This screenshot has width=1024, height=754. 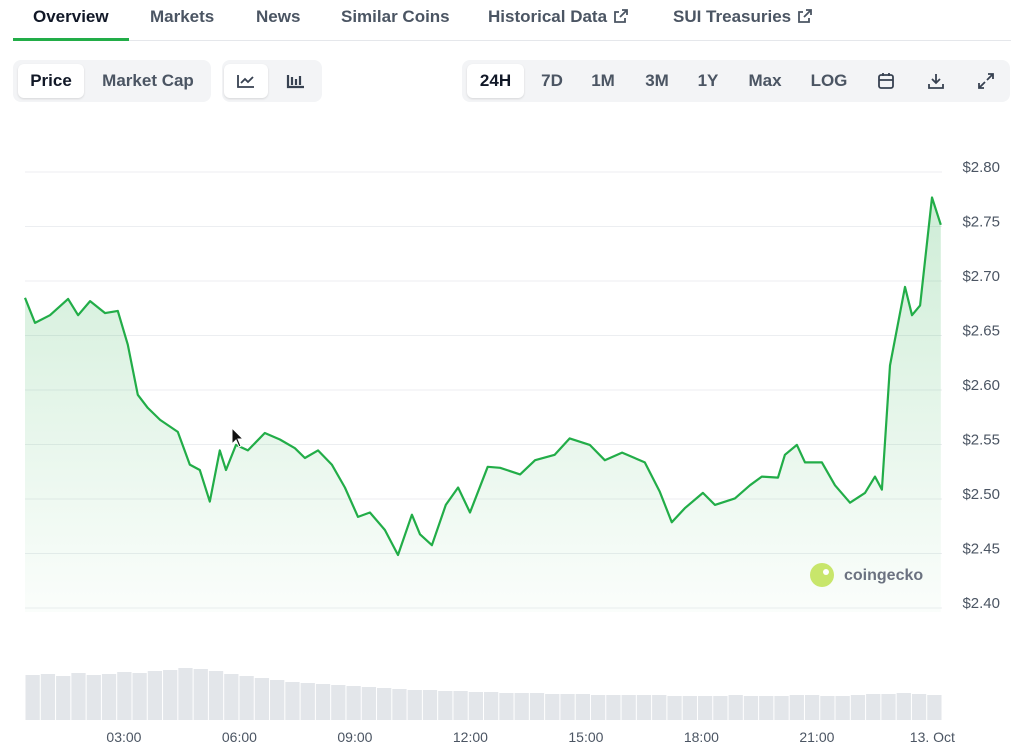 I want to click on range-button: 3M, so click(x=657, y=80).